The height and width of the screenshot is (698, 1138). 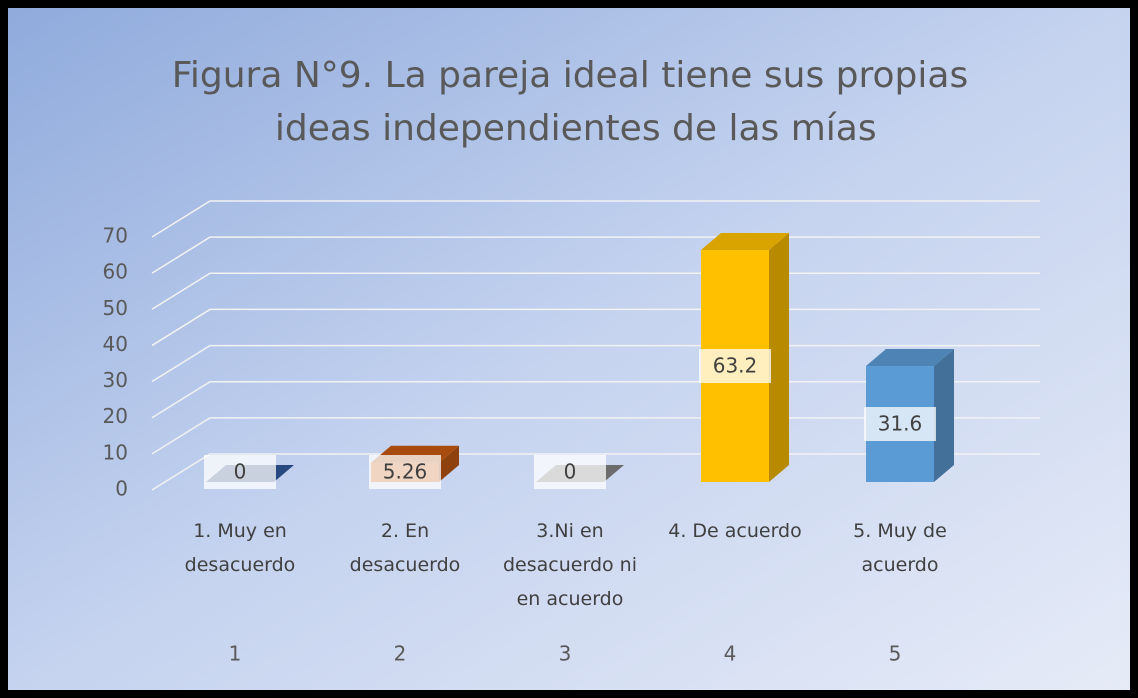 I want to click on x-group-label: 3, so click(x=565, y=654).